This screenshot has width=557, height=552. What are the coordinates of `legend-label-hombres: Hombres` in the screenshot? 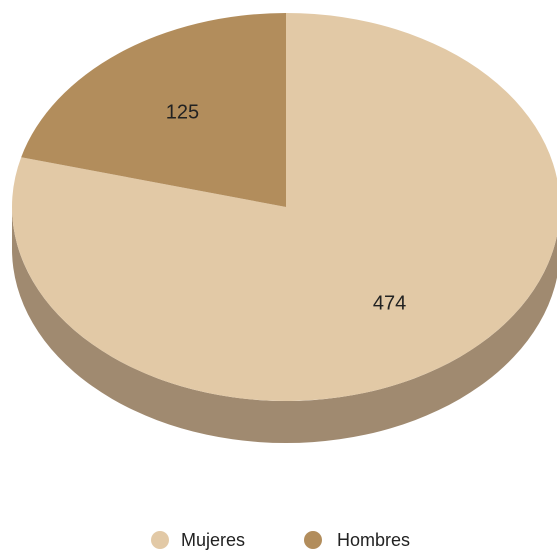 It's located at (373, 540).